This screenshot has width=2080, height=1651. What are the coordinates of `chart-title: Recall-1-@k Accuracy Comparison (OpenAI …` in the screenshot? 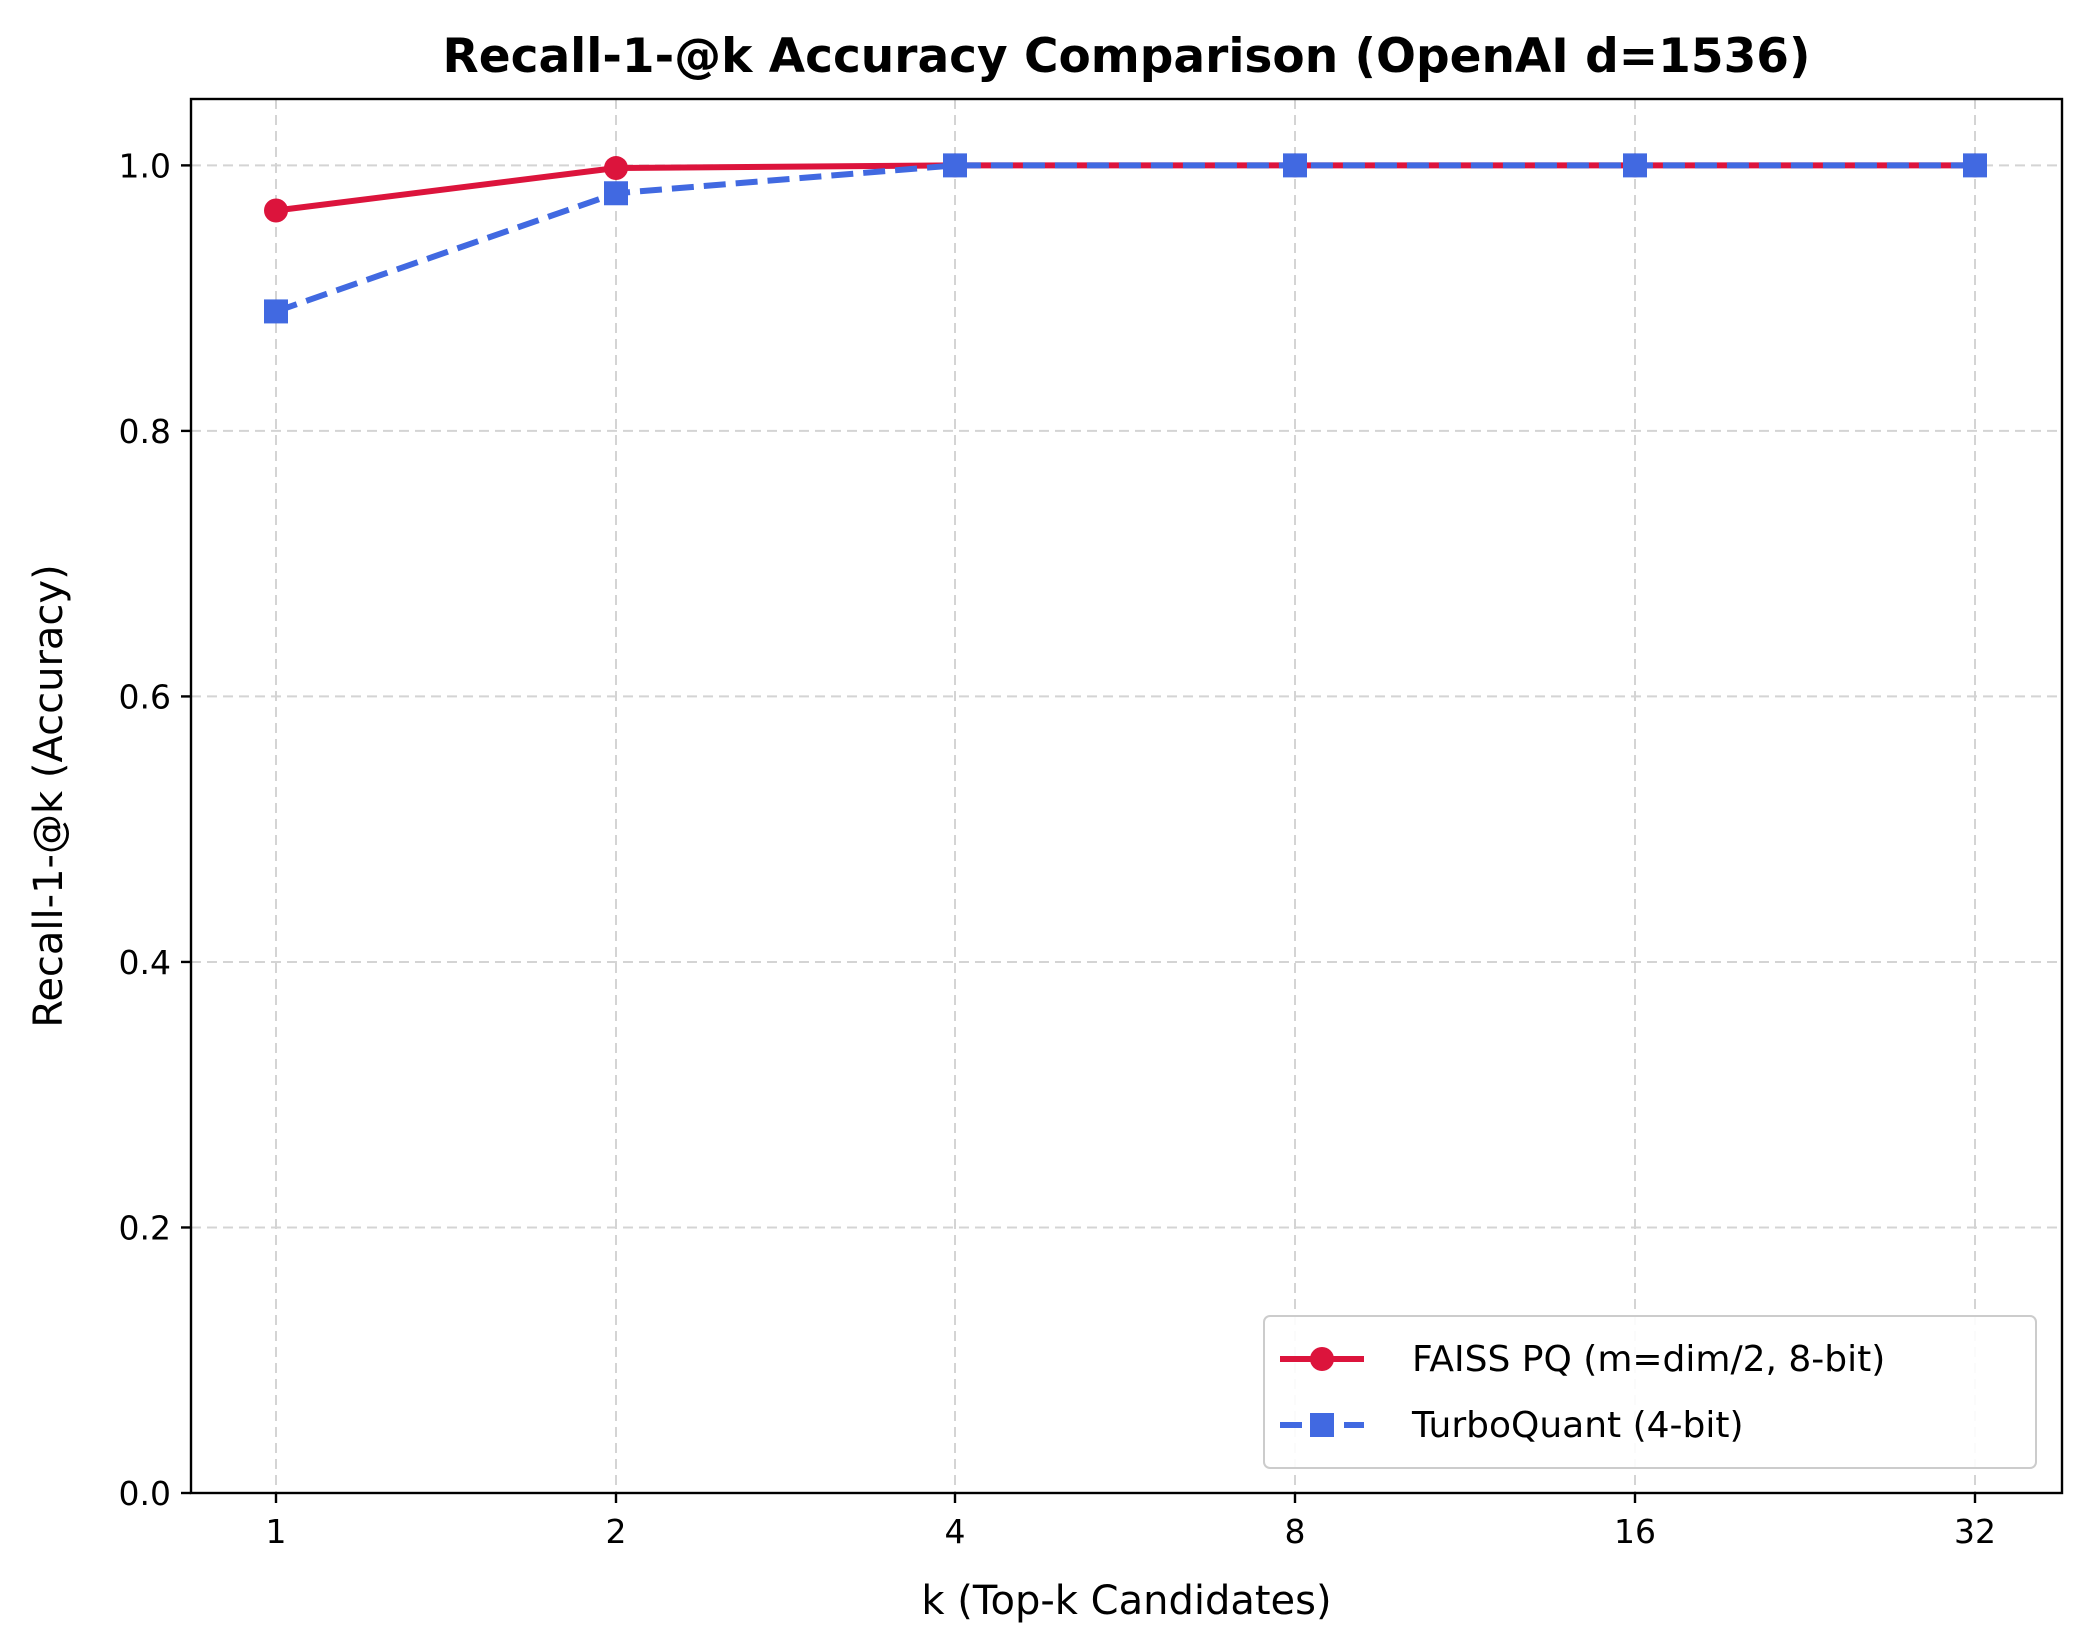 It's located at (1127, 56).